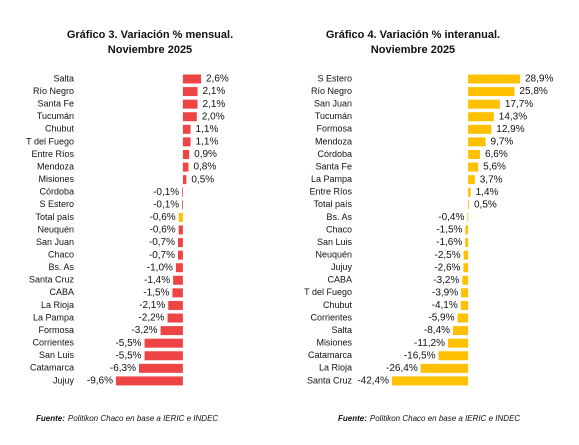 This screenshot has height=445, width=579. What do you see at coordinates (510, 129) in the screenshot?
I see `value-label: 12,9%` at bounding box center [510, 129].